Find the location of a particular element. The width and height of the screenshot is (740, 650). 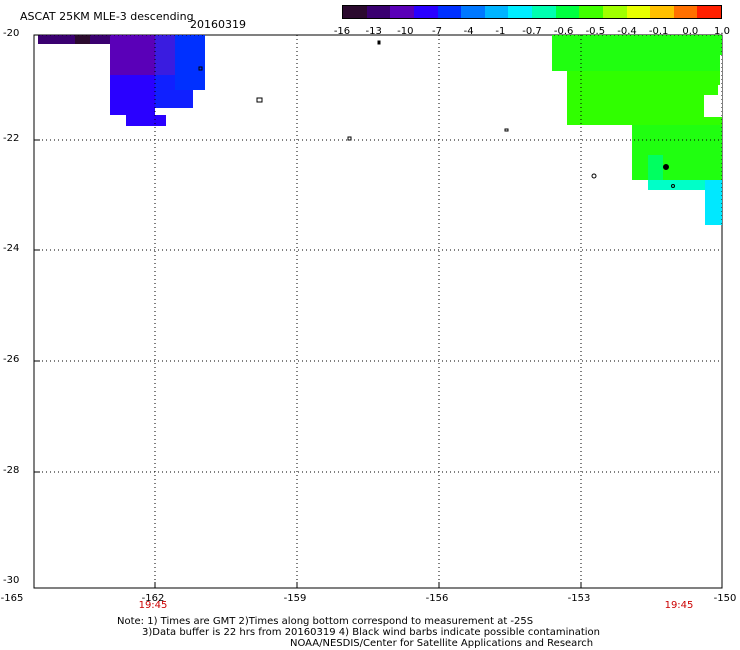

lat-label: -20 is located at coordinates (11, 33).